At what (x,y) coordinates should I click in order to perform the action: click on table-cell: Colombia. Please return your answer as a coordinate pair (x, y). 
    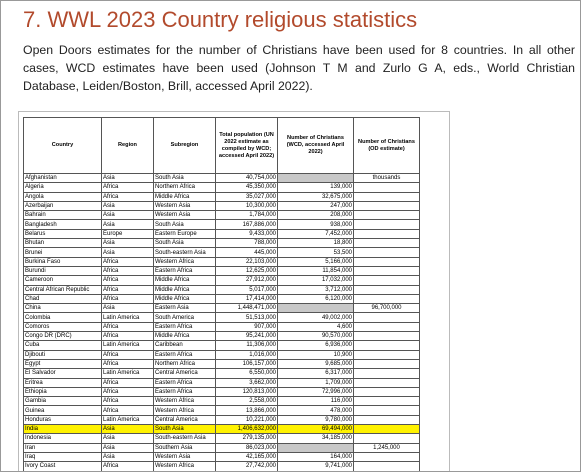
    Looking at the image, I should click on (62, 317).